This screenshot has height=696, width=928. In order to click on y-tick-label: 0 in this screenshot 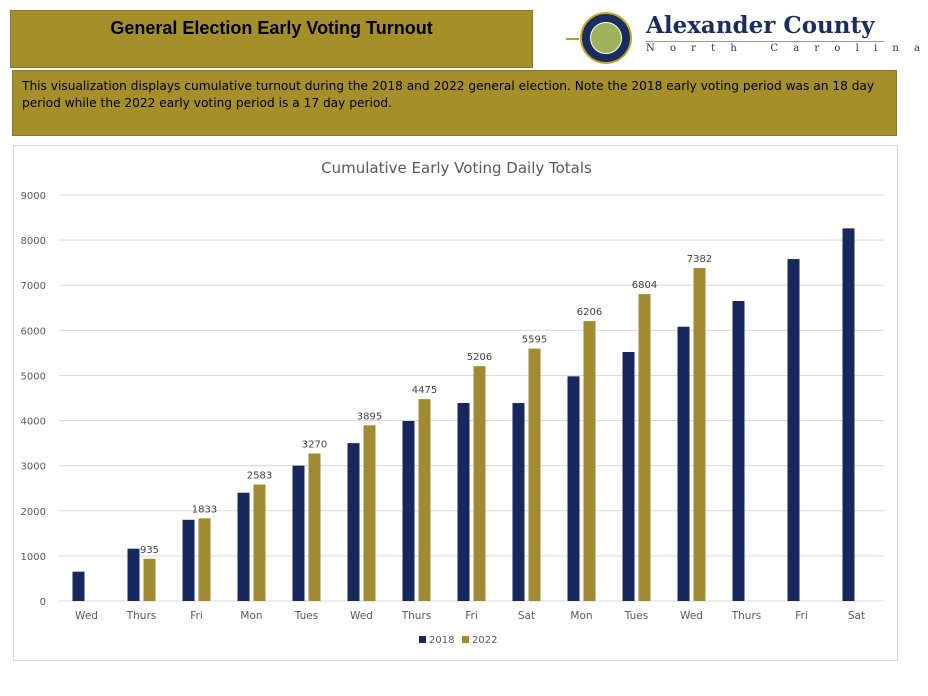, I will do `click(43, 602)`.